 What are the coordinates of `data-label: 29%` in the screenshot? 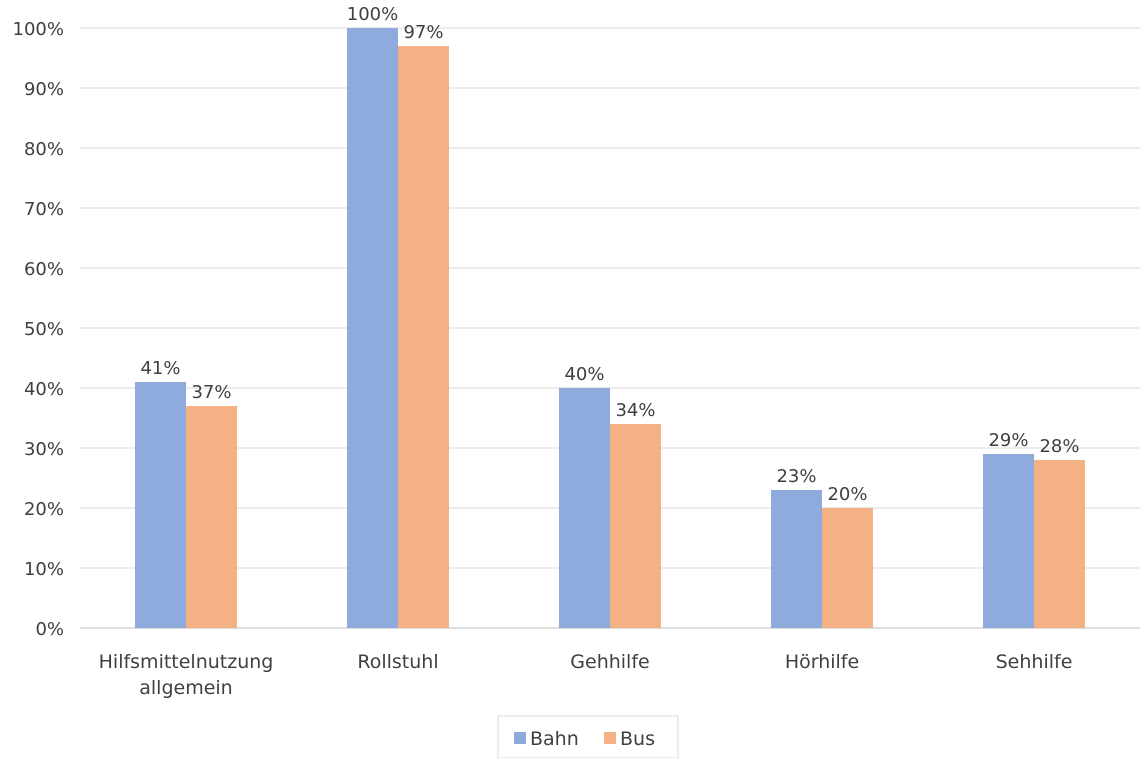 It's located at (1008, 440).